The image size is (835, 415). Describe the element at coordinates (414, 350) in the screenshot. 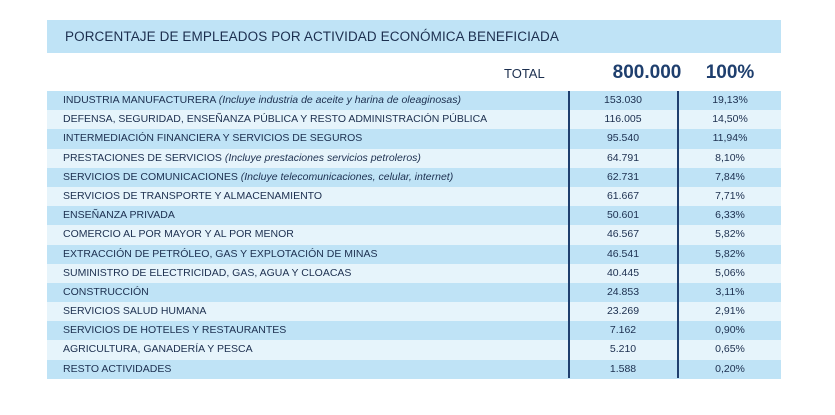

I see `table-row: AGRICULTURA, GANADERÍA Y PESCA 5.210 0,65%` at that location.